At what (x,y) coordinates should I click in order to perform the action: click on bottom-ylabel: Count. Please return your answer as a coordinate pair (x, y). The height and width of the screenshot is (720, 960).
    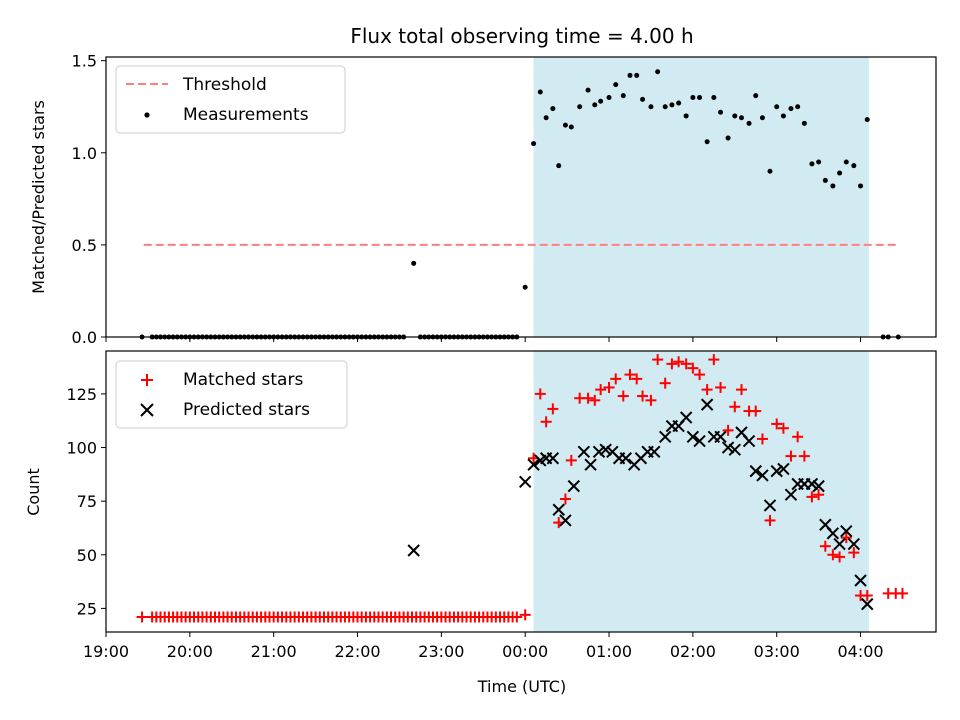
    Looking at the image, I should click on (33, 492).